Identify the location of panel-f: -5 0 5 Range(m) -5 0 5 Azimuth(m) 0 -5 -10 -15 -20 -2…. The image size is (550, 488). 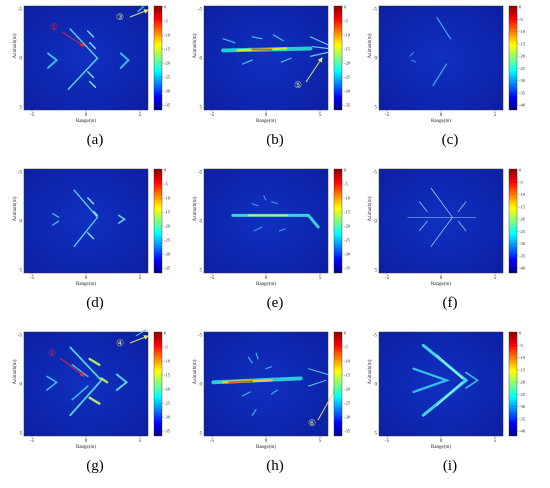
(450, 243).